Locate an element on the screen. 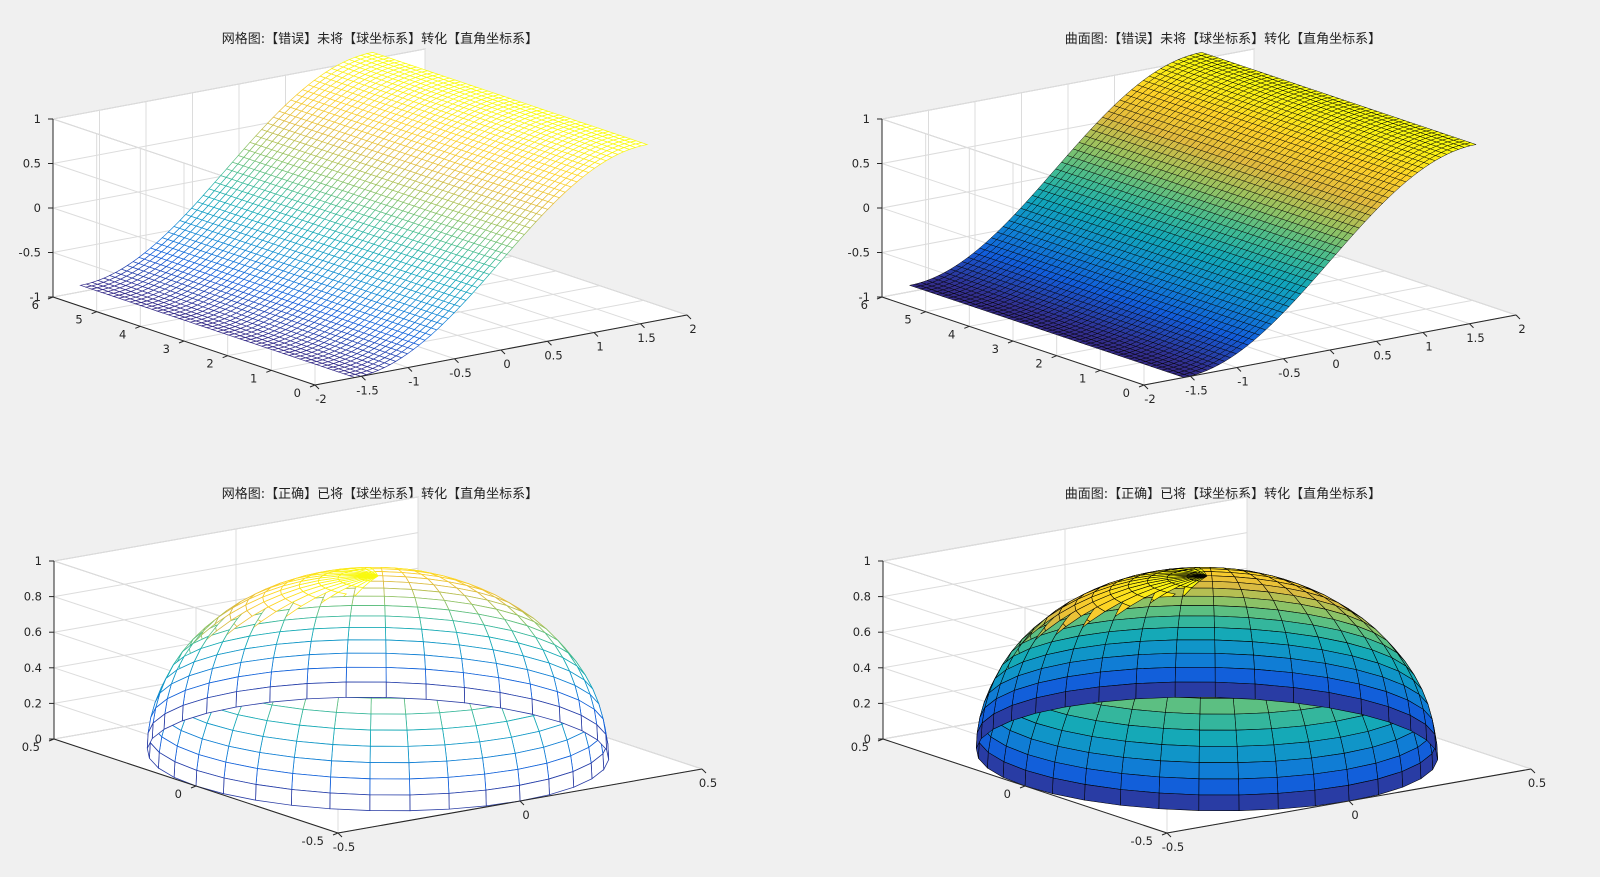 This screenshot has width=1600, height=877. panel-title: 网格图:【错误】未将【球坐标系】转化【直角坐标系】 is located at coordinates (380, 39).